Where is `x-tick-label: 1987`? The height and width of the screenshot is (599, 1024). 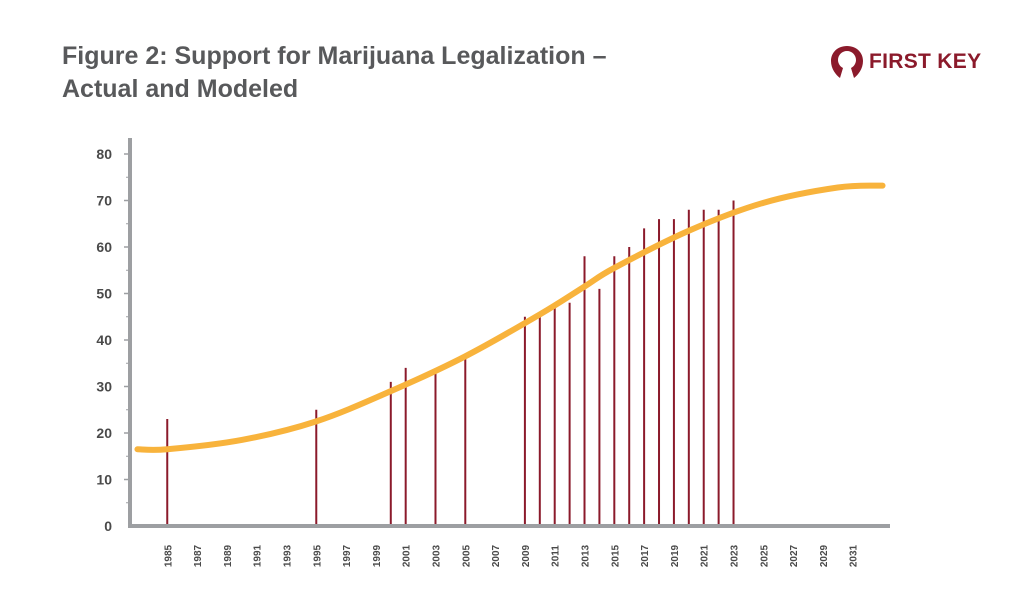
x-tick-label: 1987 is located at coordinates (198, 555).